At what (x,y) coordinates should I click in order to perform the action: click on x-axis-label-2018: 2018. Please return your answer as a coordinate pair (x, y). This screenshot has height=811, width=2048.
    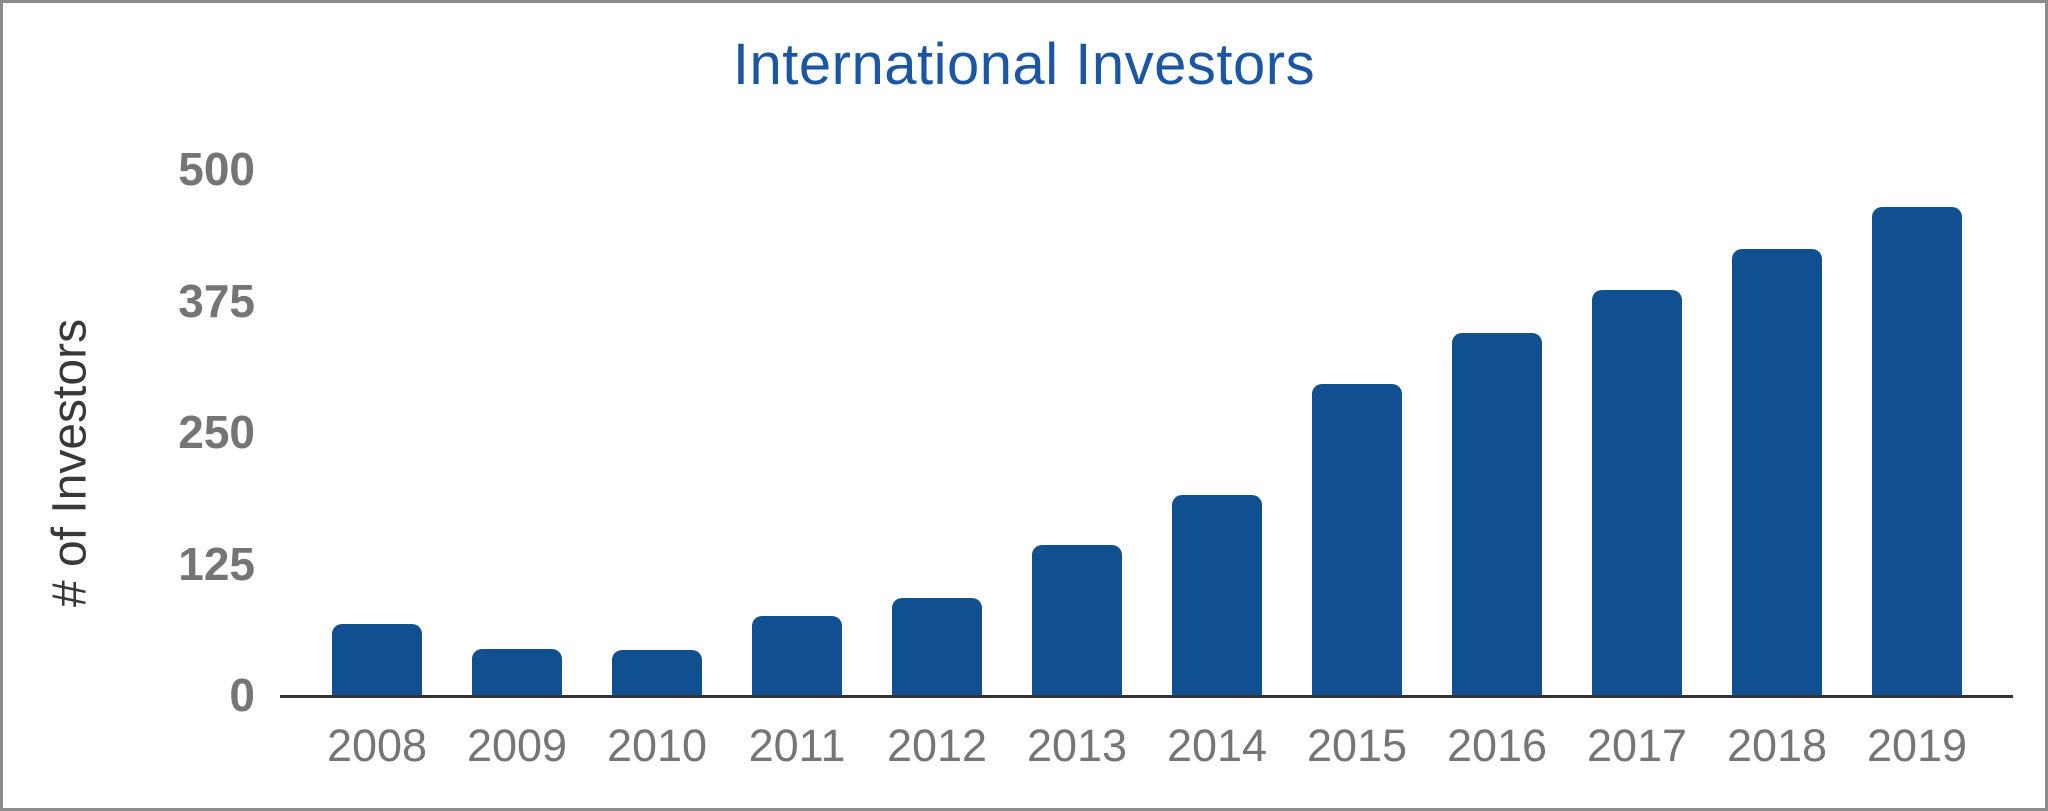
    Looking at the image, I should click on (1777, 745).